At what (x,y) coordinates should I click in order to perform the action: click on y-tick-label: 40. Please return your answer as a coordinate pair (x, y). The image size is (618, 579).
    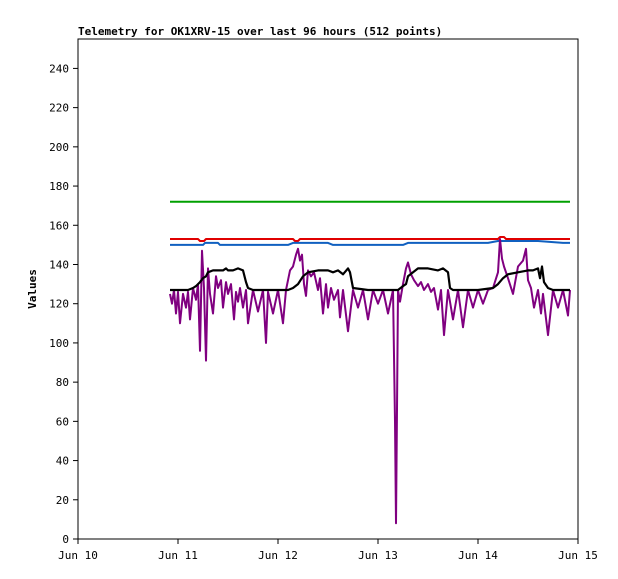
    Looking at the image, I should click on (62, 461).